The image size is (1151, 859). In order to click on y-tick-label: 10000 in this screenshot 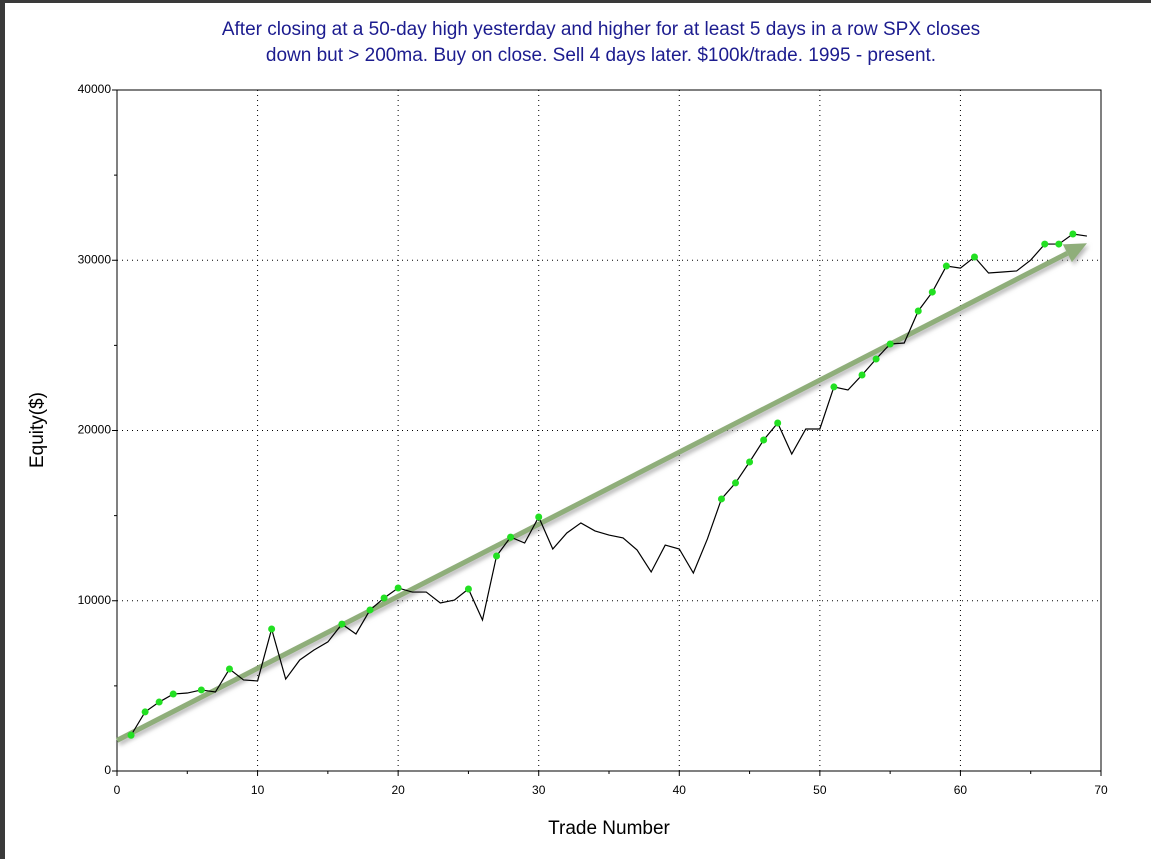, I will do `click(95, 600)`.